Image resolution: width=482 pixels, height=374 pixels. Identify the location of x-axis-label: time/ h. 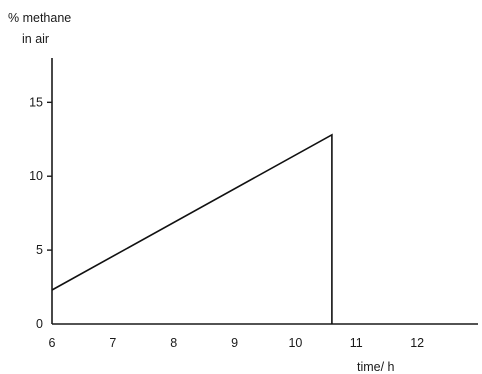
(376, 367).